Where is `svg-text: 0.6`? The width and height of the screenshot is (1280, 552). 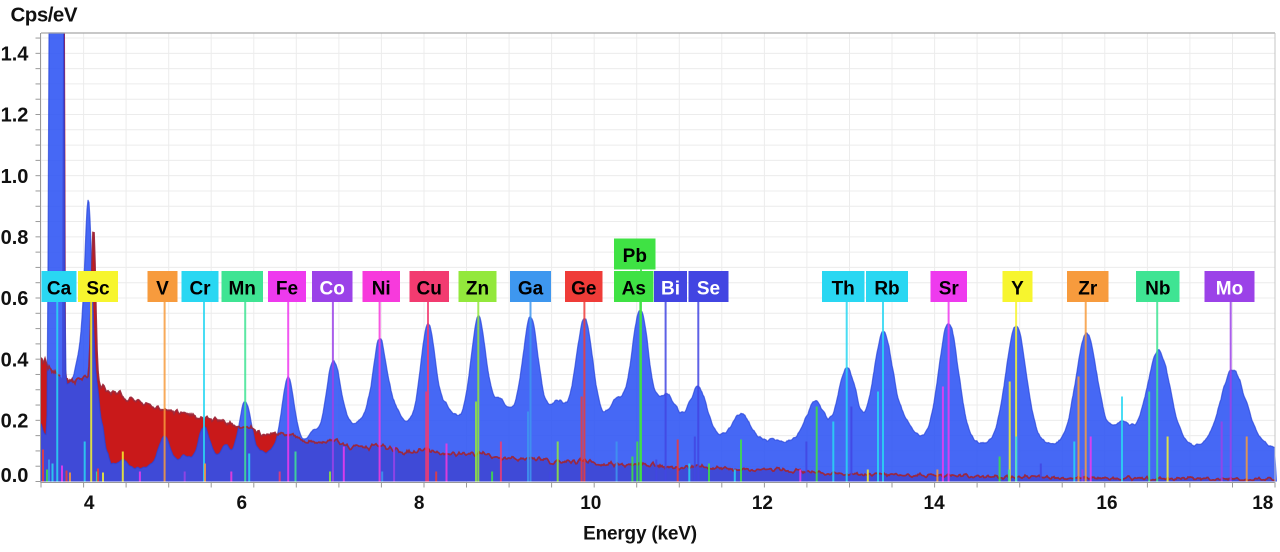 svg-text: 0.6 is located at coordinates (15, 299).